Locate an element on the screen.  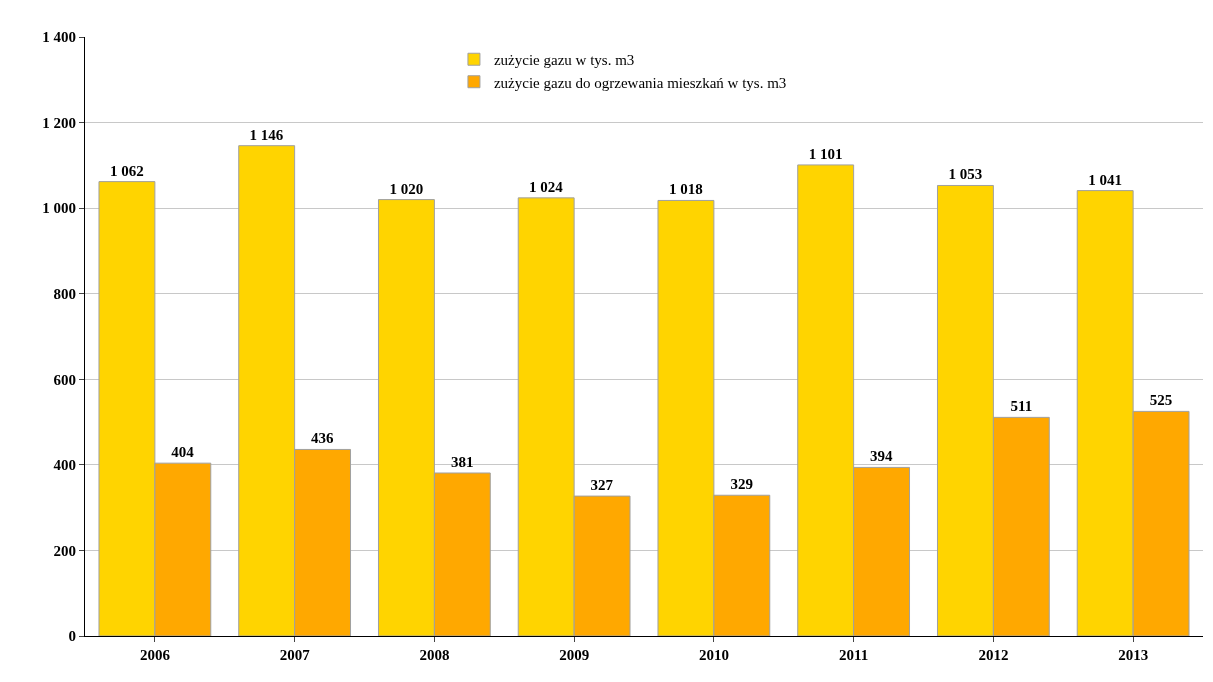
legend-label: zużycie gazu w tys. m3 is located at coordinates (564, 60).